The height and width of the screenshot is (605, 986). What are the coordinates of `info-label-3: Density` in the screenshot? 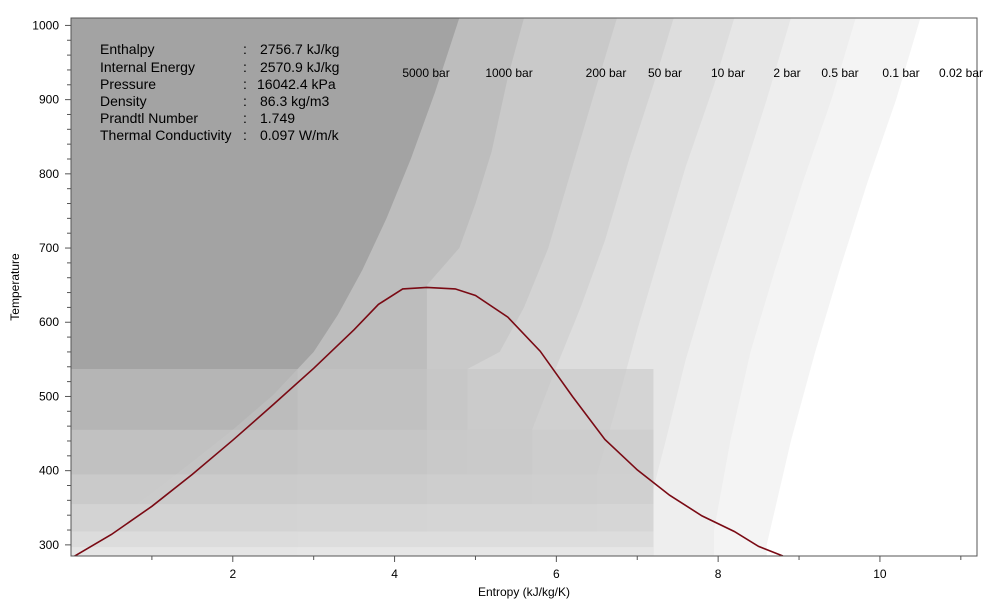 It's located at (123, 101).